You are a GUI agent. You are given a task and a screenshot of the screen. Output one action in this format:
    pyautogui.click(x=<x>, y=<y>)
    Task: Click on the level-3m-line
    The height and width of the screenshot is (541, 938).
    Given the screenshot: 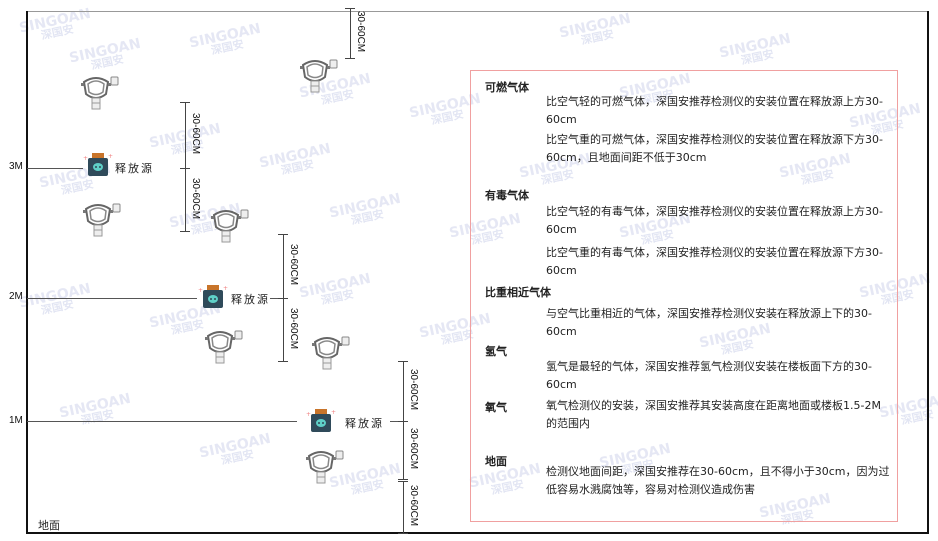 What is the action you would take?
    pyautogui.click(x=55, y=168)
    